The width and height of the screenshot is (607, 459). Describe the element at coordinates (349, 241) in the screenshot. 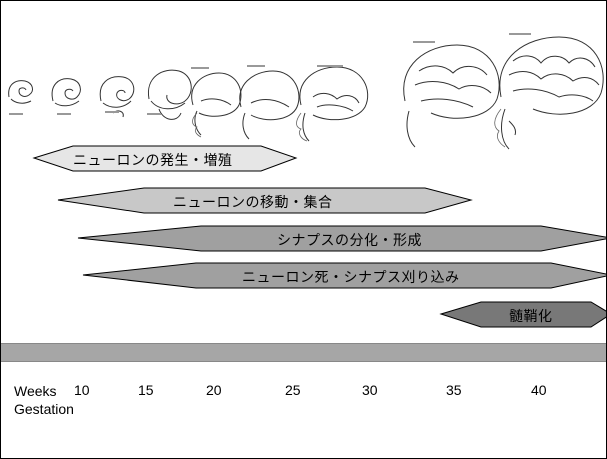

I see `label-differentiation: シナプスの分化・形成` at that location.